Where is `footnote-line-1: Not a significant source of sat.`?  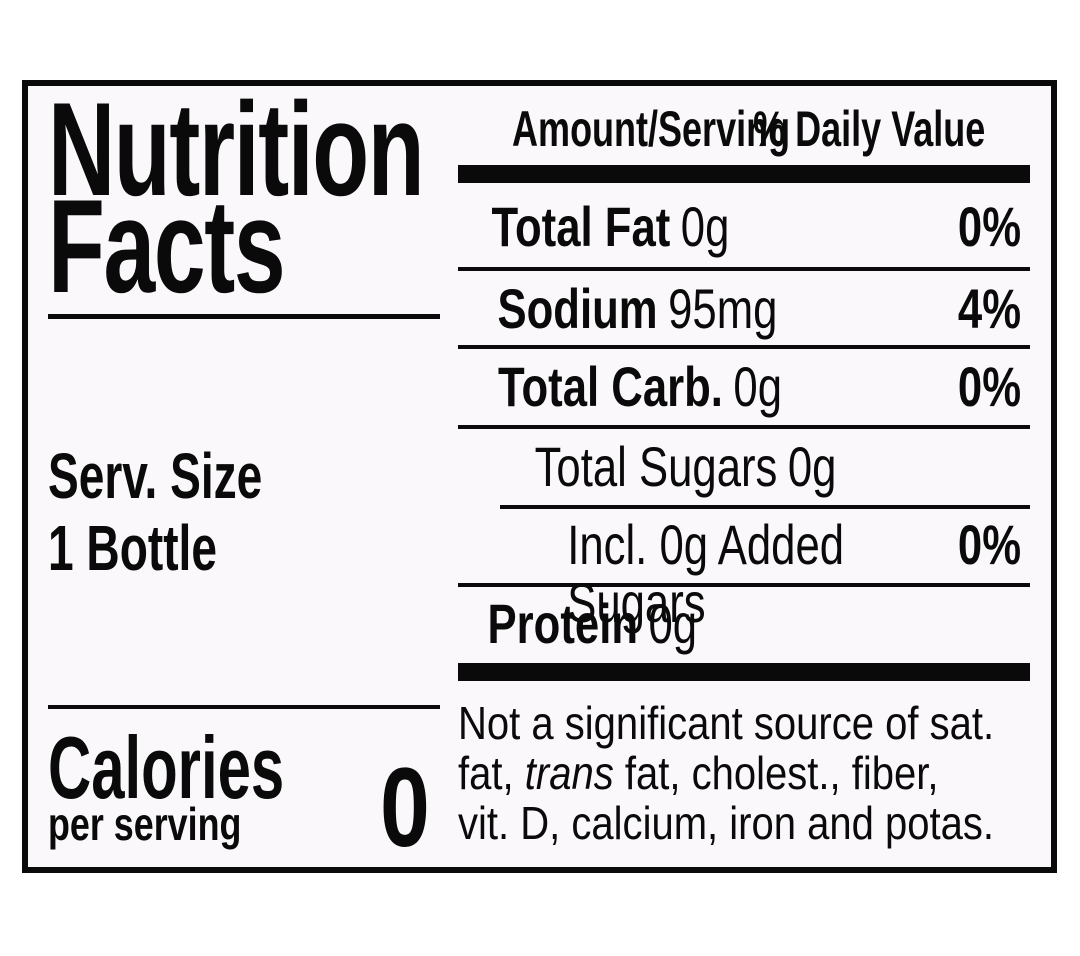
footnote-line-1: Not a significant source of sat. is located at coordinates (726, 723).